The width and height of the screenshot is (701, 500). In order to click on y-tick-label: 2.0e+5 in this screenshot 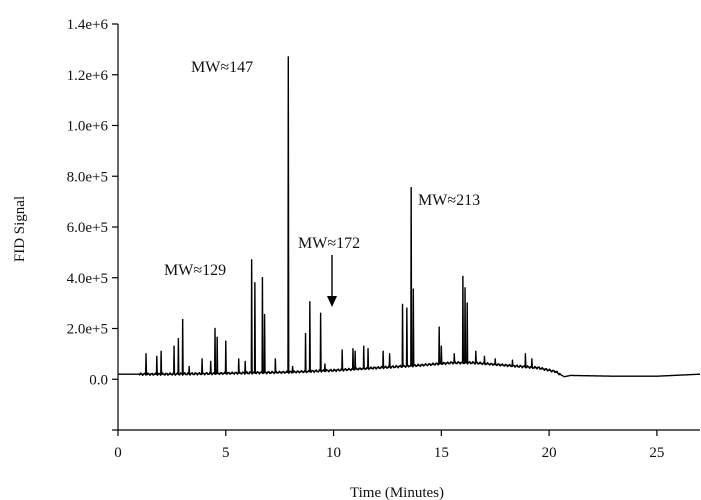, I will do `click(87, 330)`.